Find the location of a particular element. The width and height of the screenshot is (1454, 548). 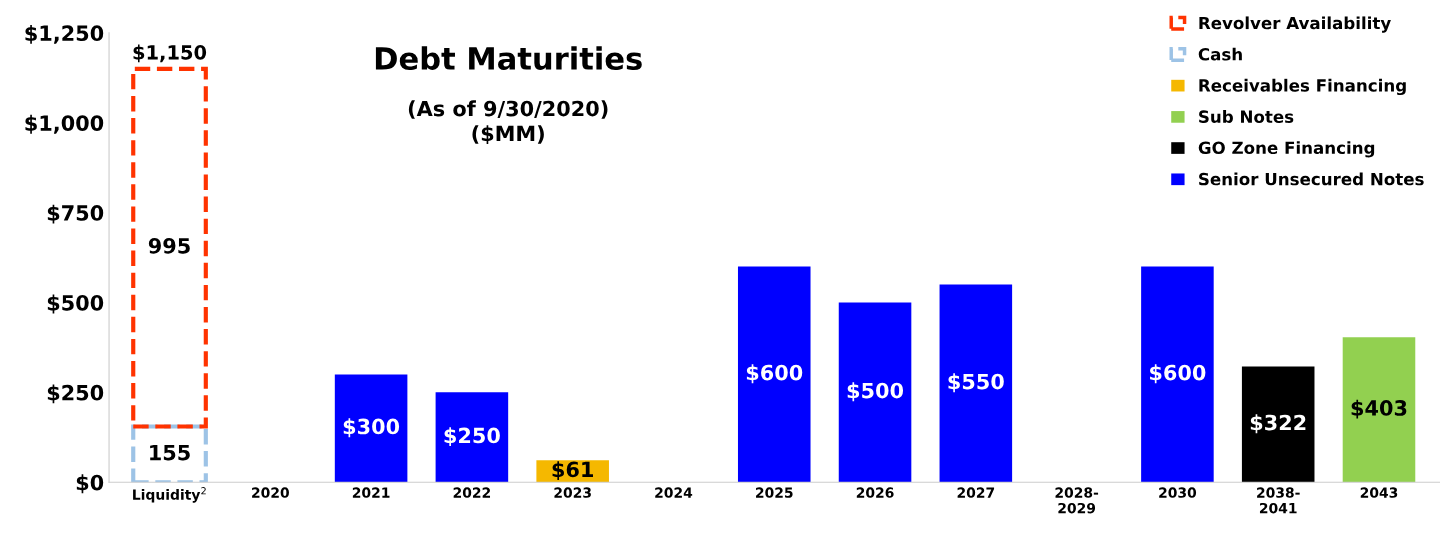

data-label: $250 is located at coordinates (472, 437).